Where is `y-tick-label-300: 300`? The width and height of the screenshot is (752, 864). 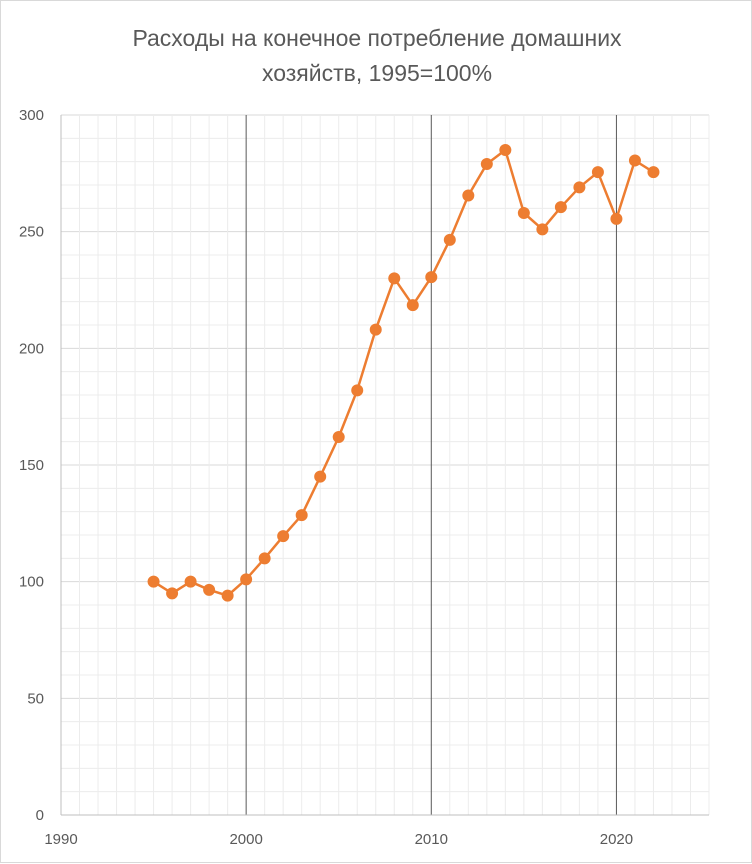
y-tick-label-300: 300 is located at coordinates (31, 115).